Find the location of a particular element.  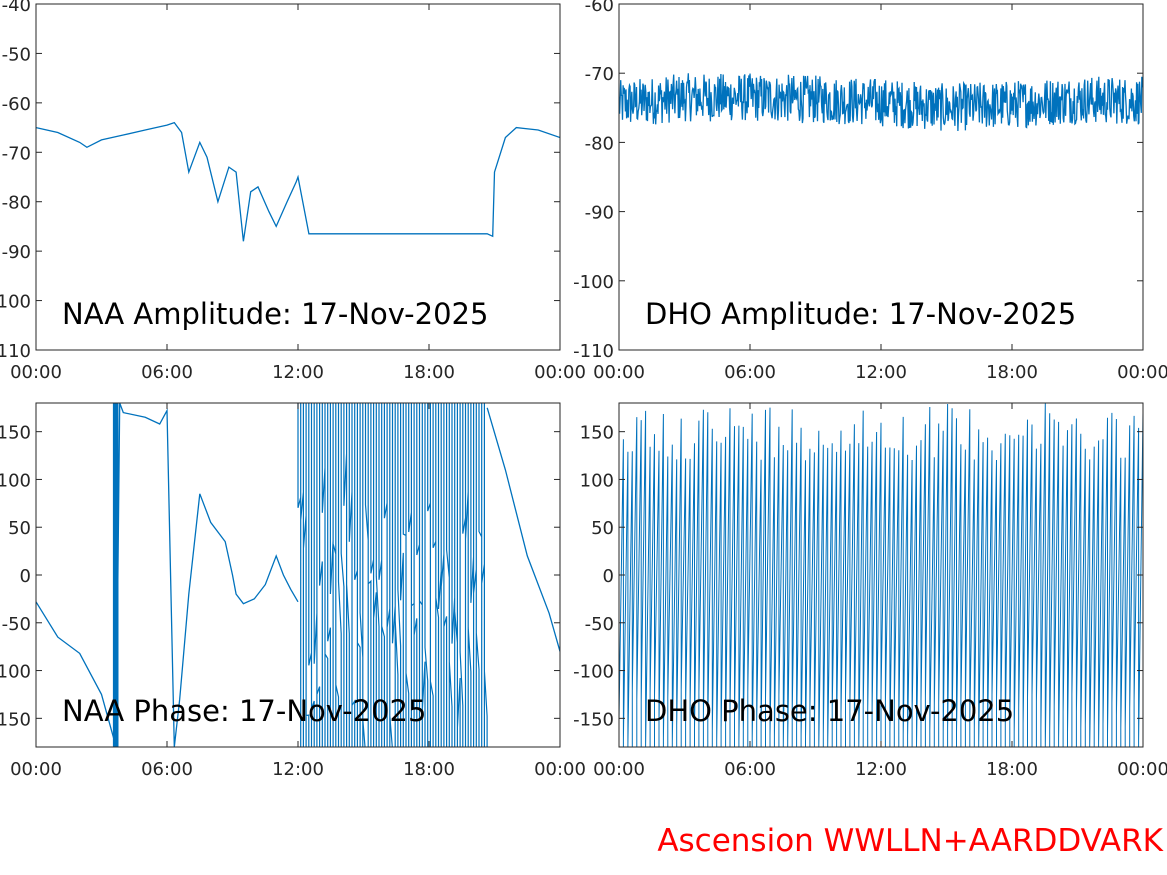

naa-phase-series-wraps is located at coordinates (300, 575).